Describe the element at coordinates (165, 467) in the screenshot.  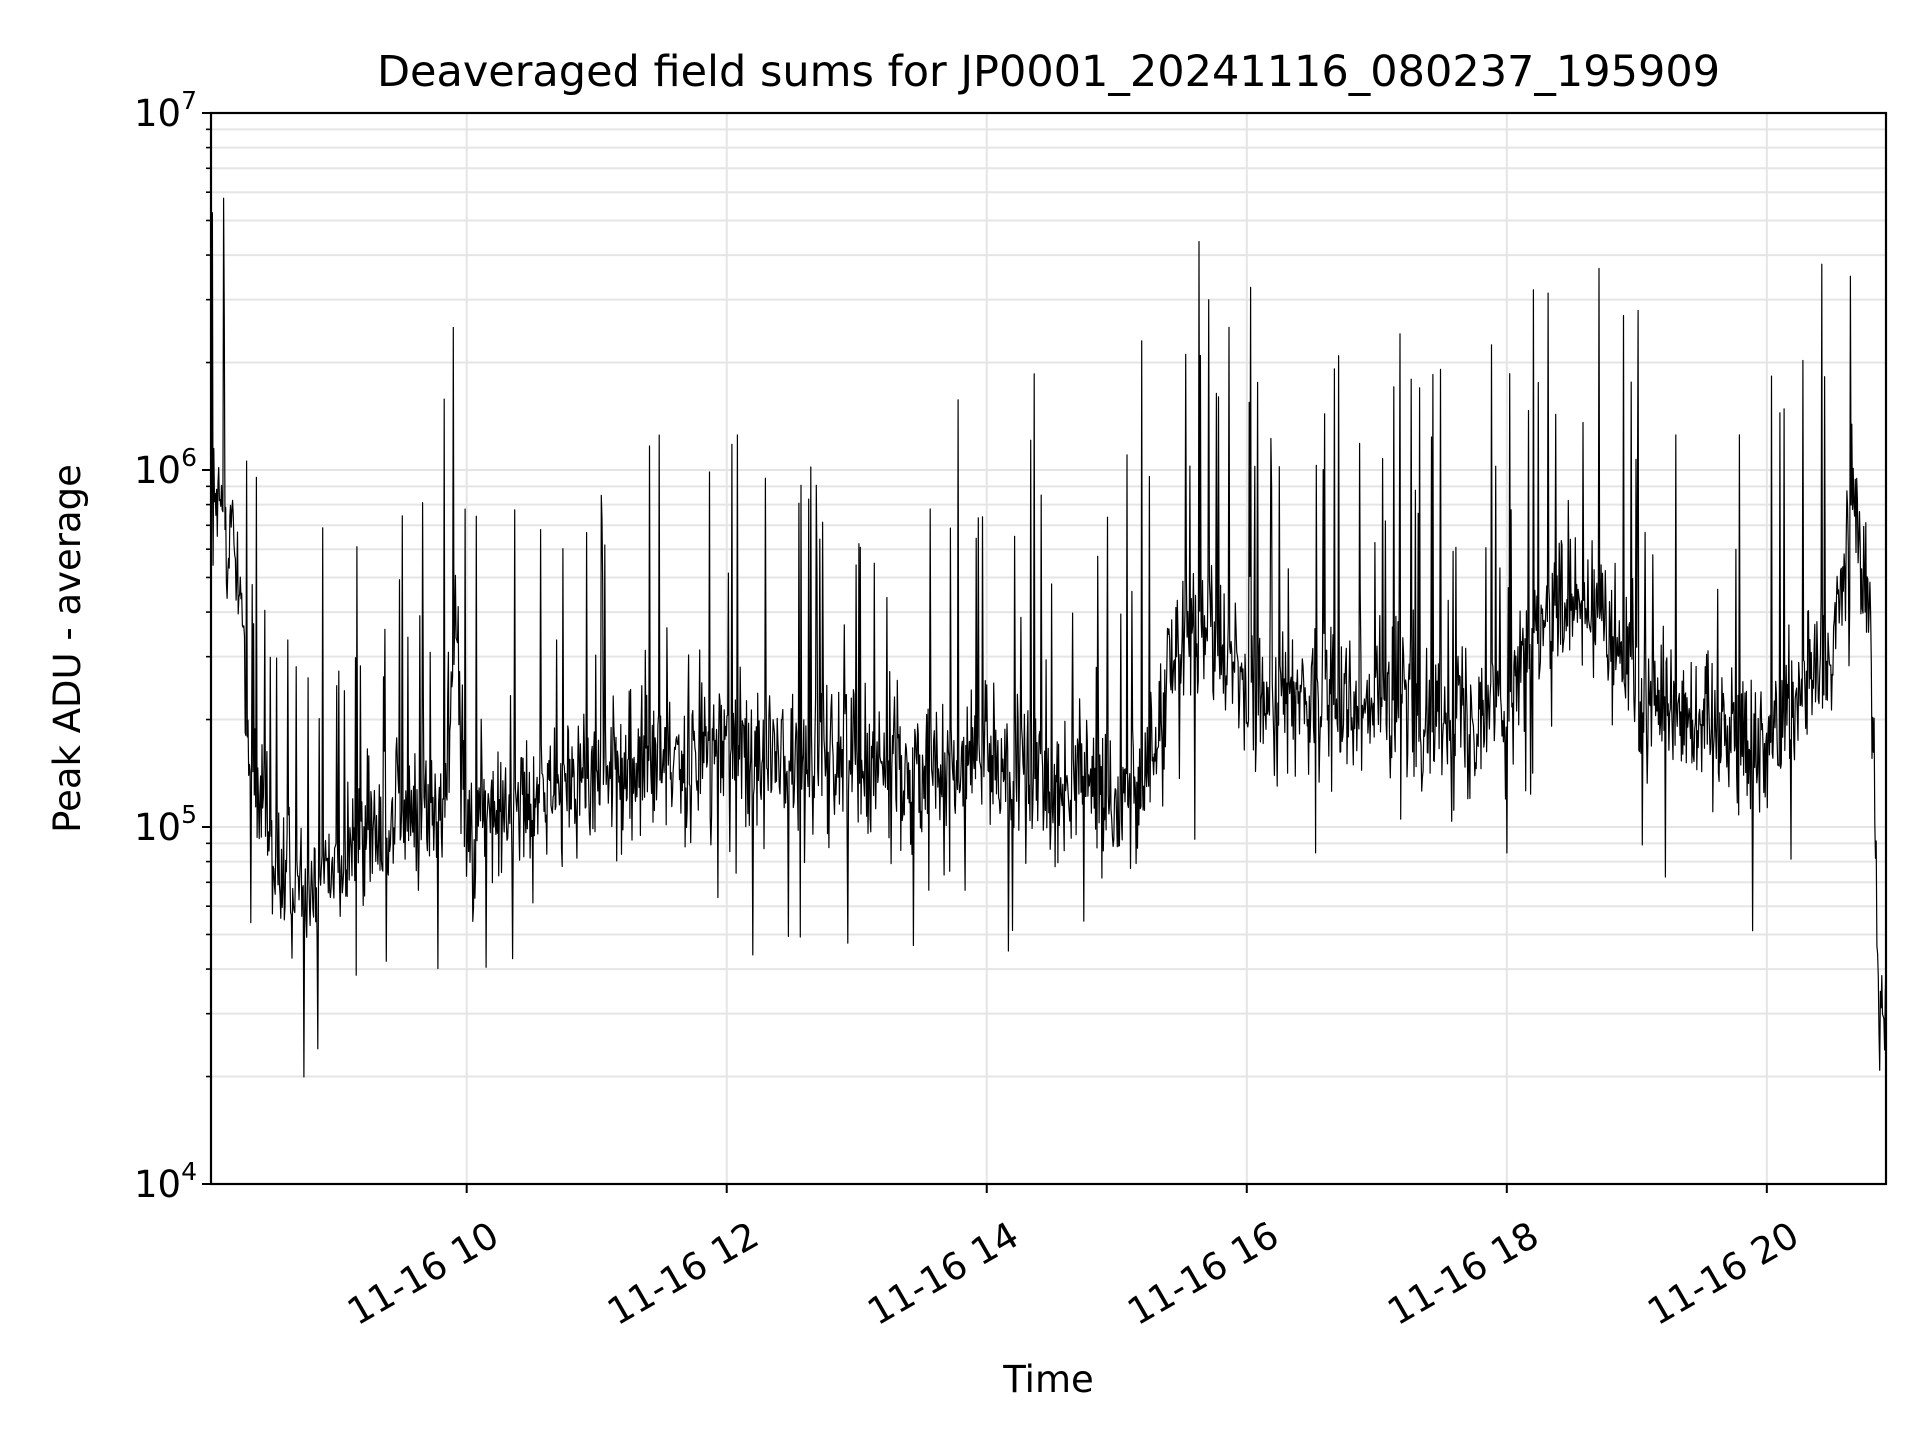
I see `y-tick-label: 10⁶` at that location.